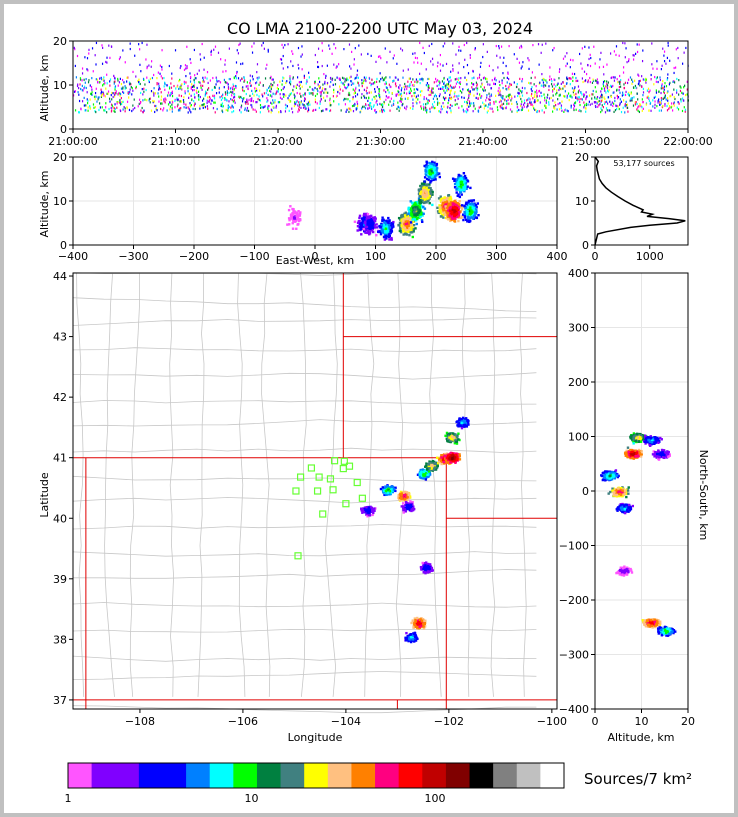  Describe the element at coordinates (175, 141) in the screenshot. I see `x-tick-label: 21:10:00` at that location.